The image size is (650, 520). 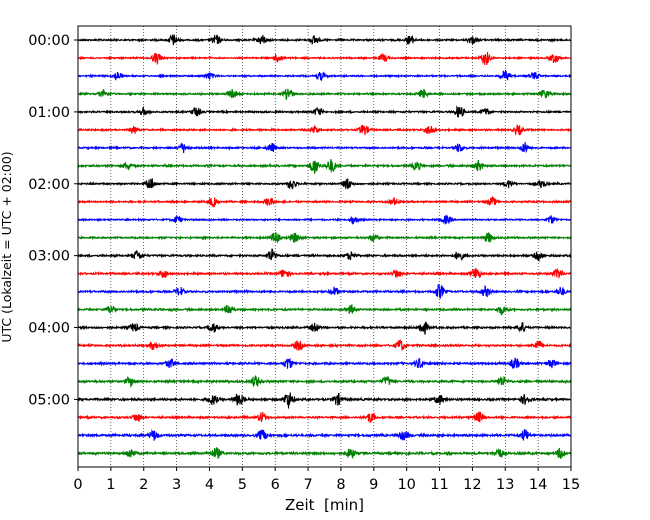 I want to click on x-tick-label: 12, so click(x=472, y=485).